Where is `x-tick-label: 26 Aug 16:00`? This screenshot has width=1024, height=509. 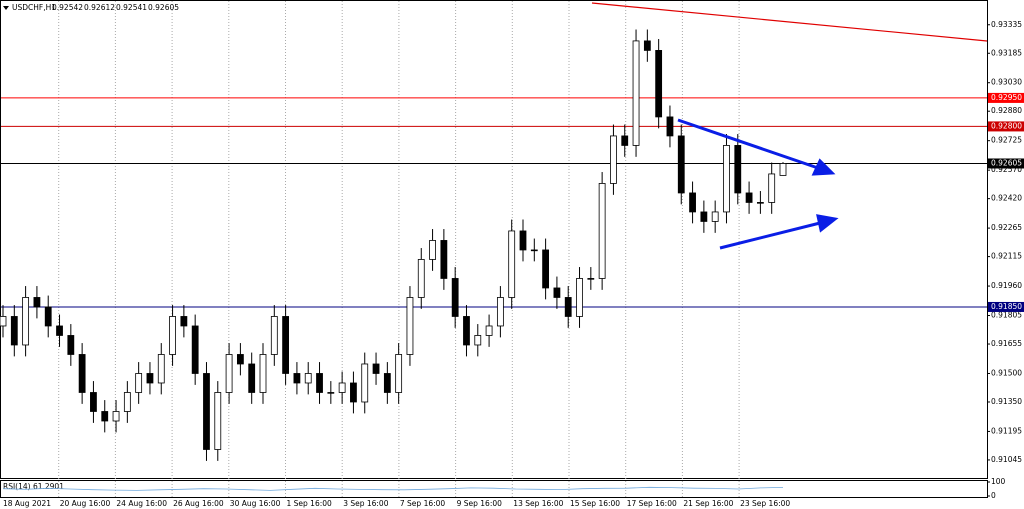 x-tick-label: 26 Aug 16:00 is located at coordinates (198, 503).